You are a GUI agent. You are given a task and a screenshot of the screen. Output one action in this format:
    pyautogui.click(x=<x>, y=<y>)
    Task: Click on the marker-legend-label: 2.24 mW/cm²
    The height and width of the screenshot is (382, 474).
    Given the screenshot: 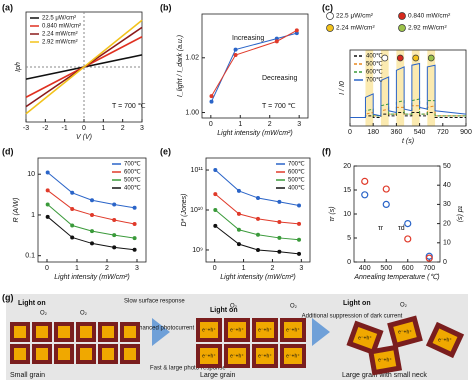 What is the action you would take?
    pyautogui.click(x=355, y=28)
    